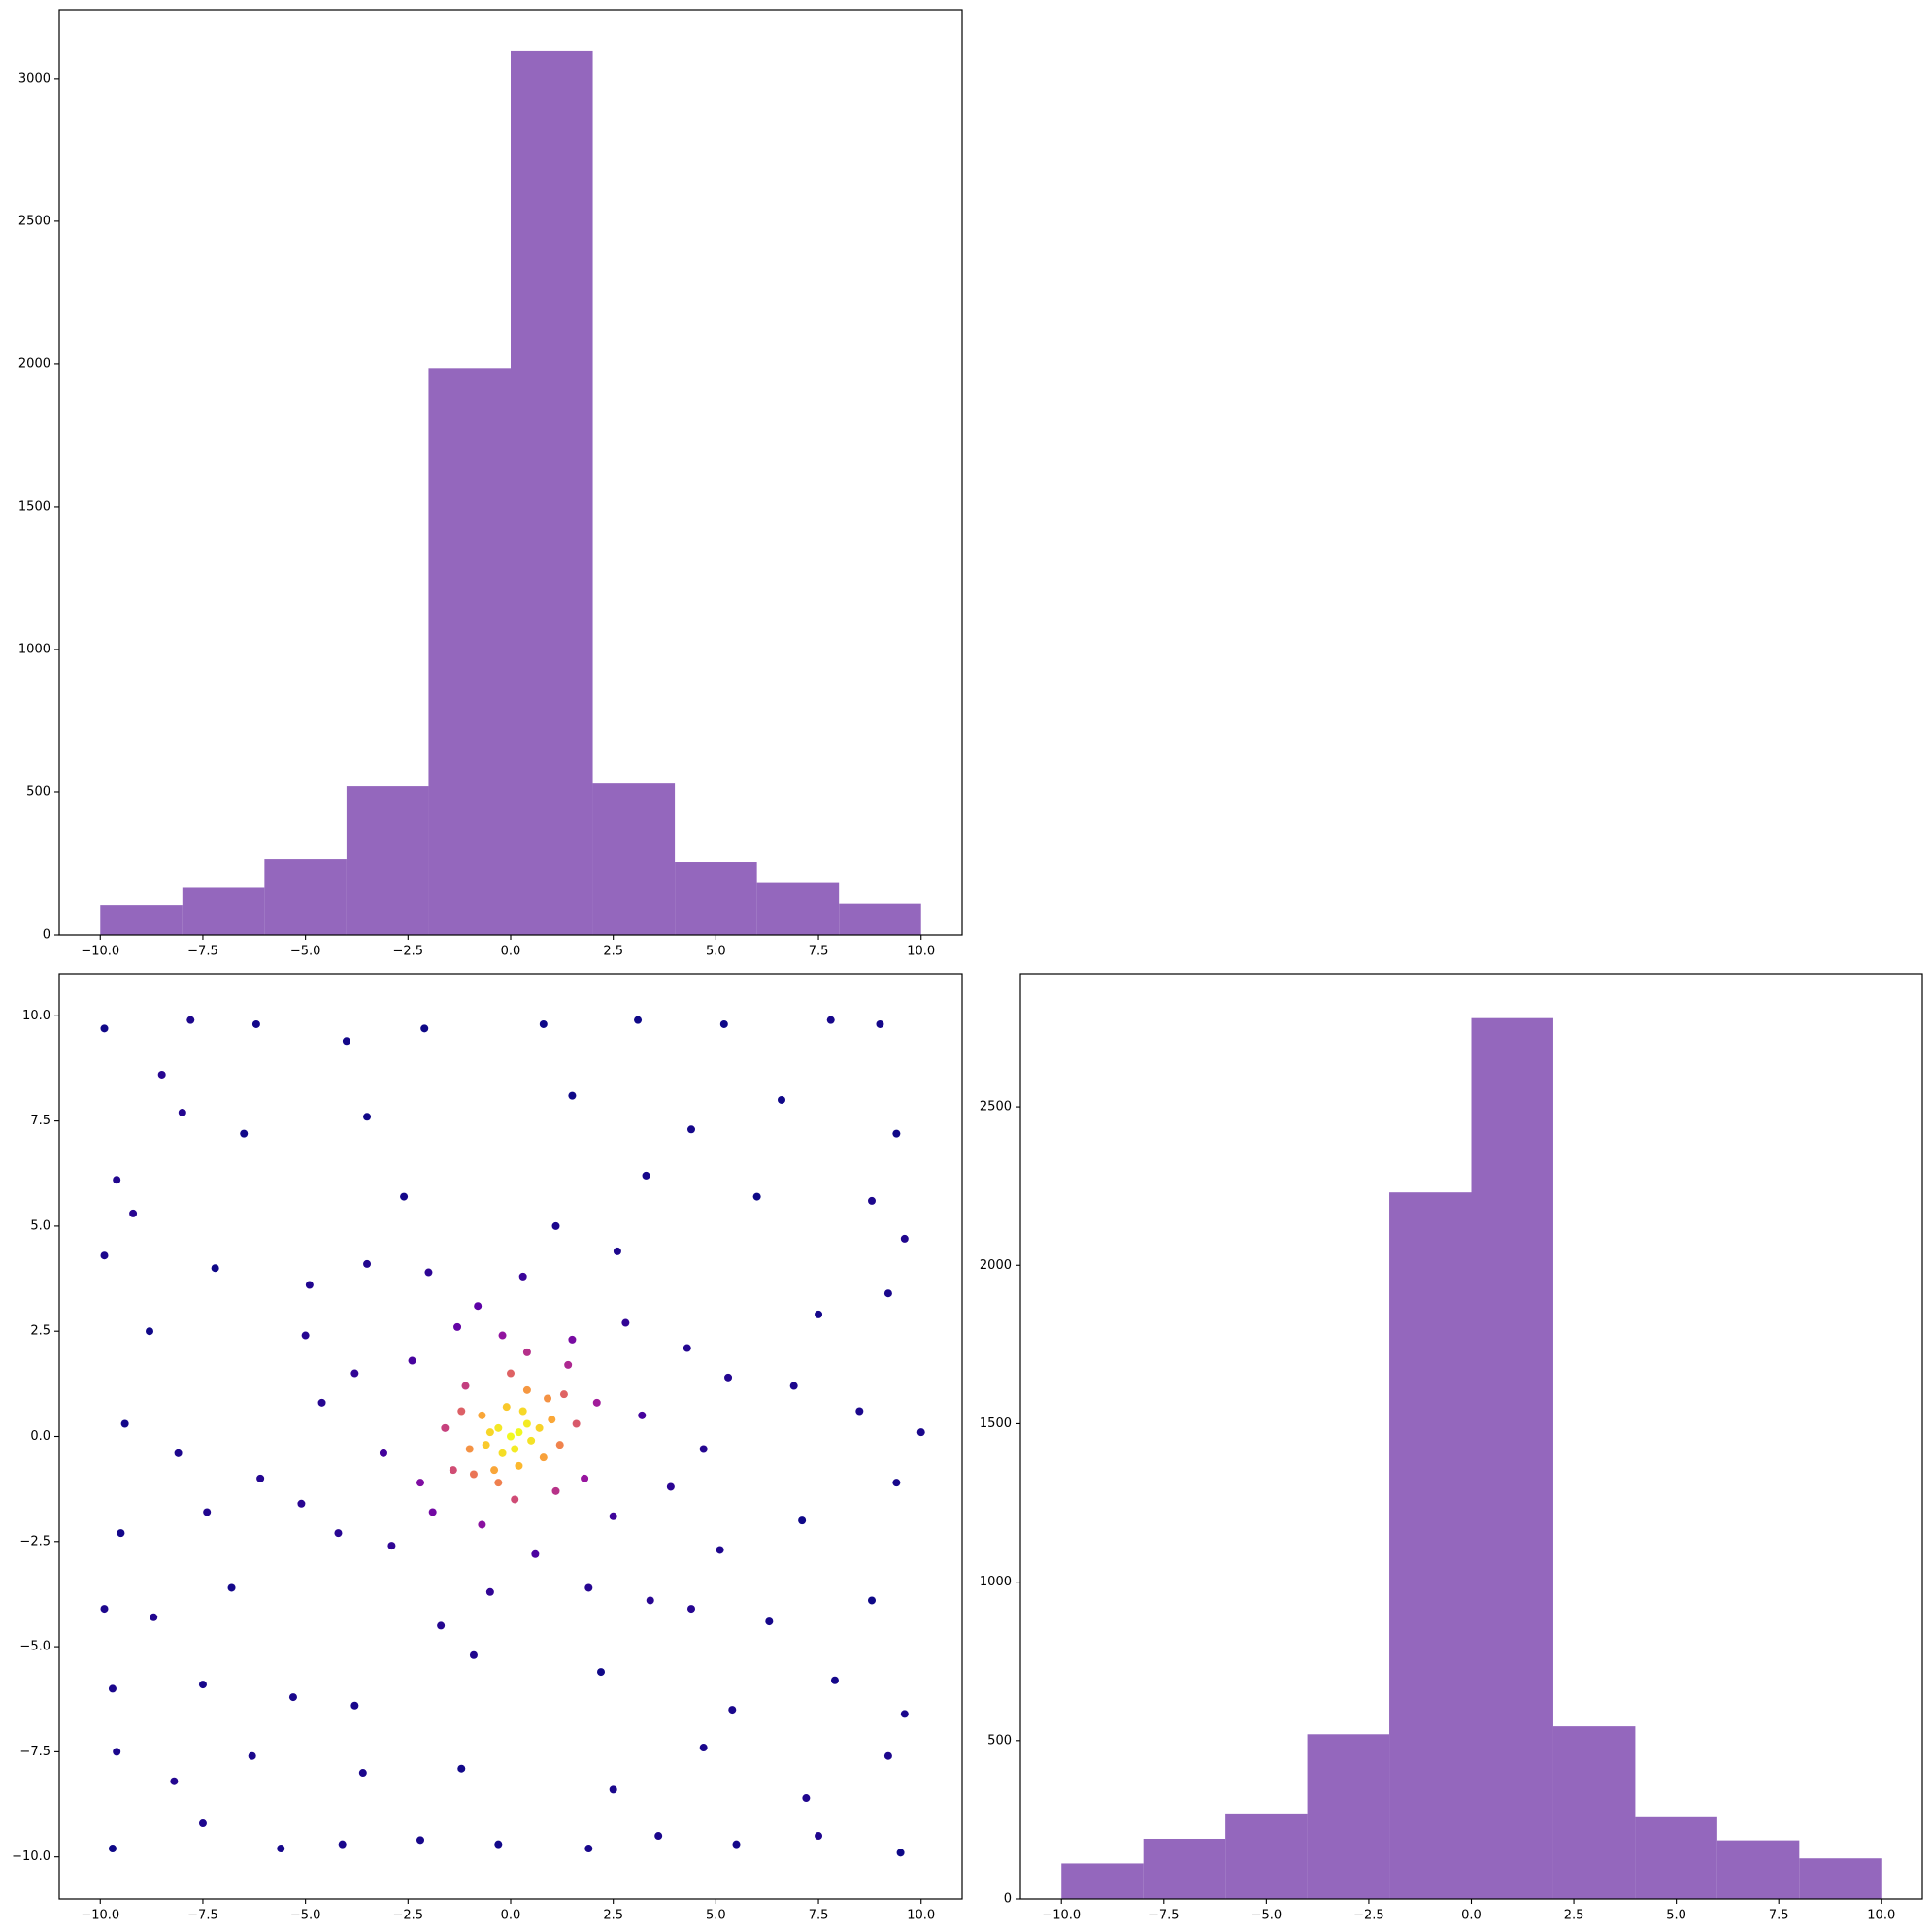  What do you see at coordinates (47, 935) in the screenshot?
I see `y-tick-label: 0` at bounding box center [47, 935].